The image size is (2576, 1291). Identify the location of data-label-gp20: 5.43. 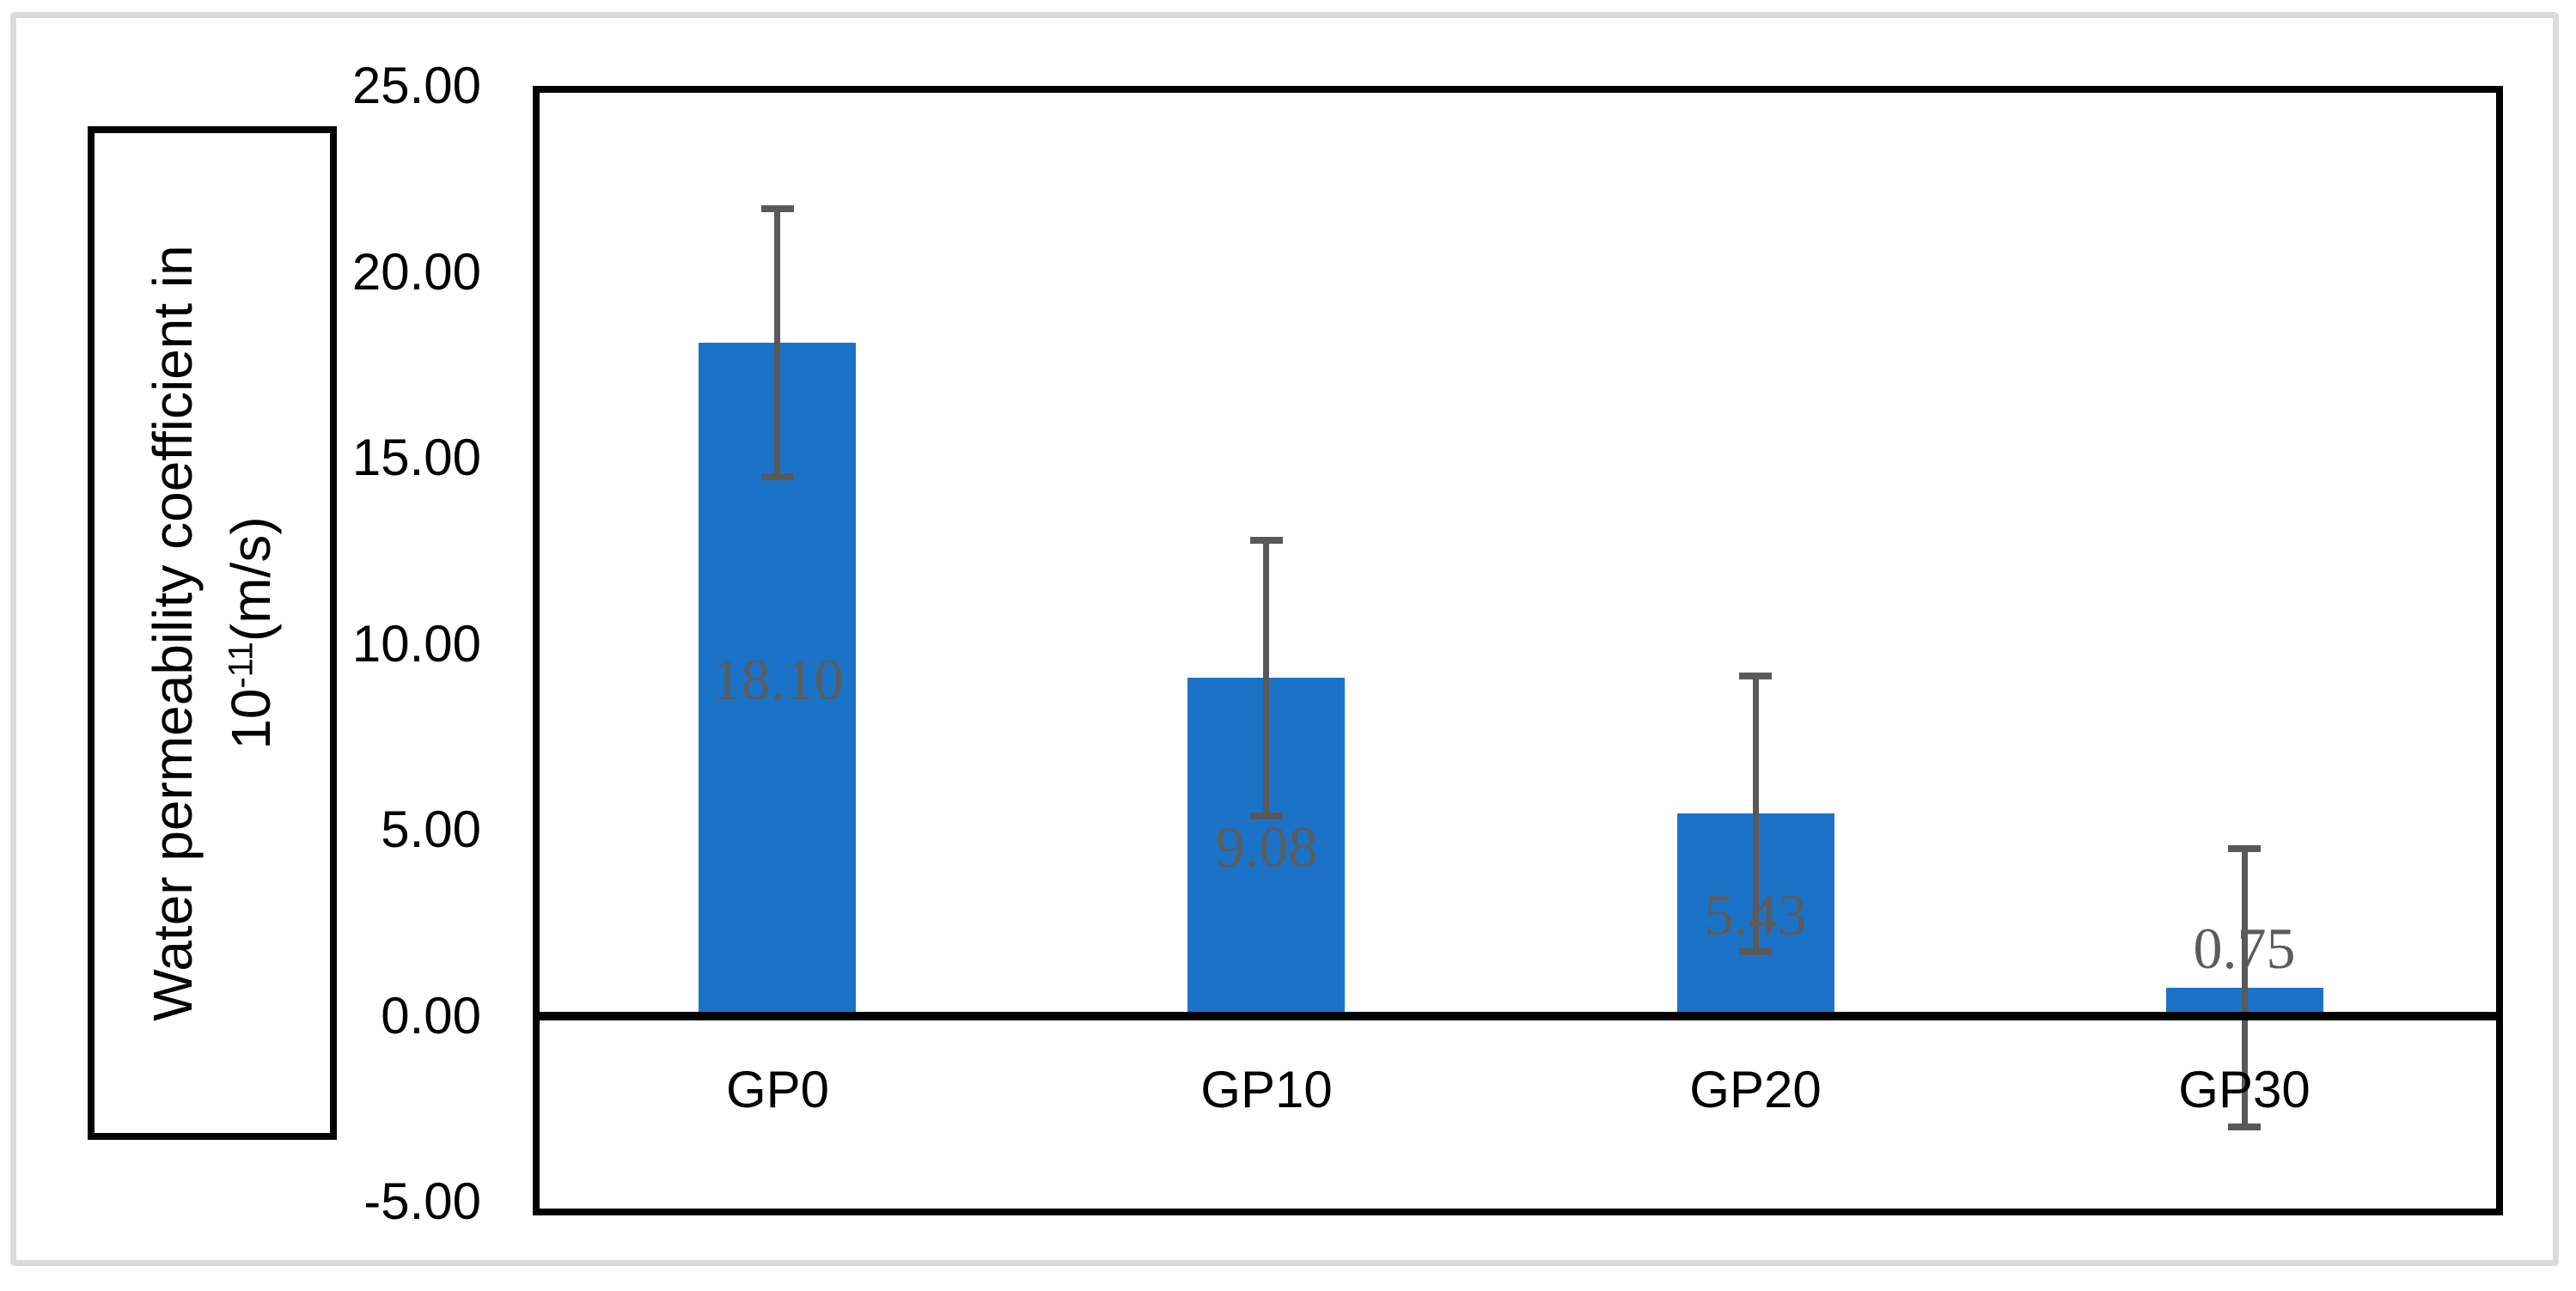
(1755, 914).